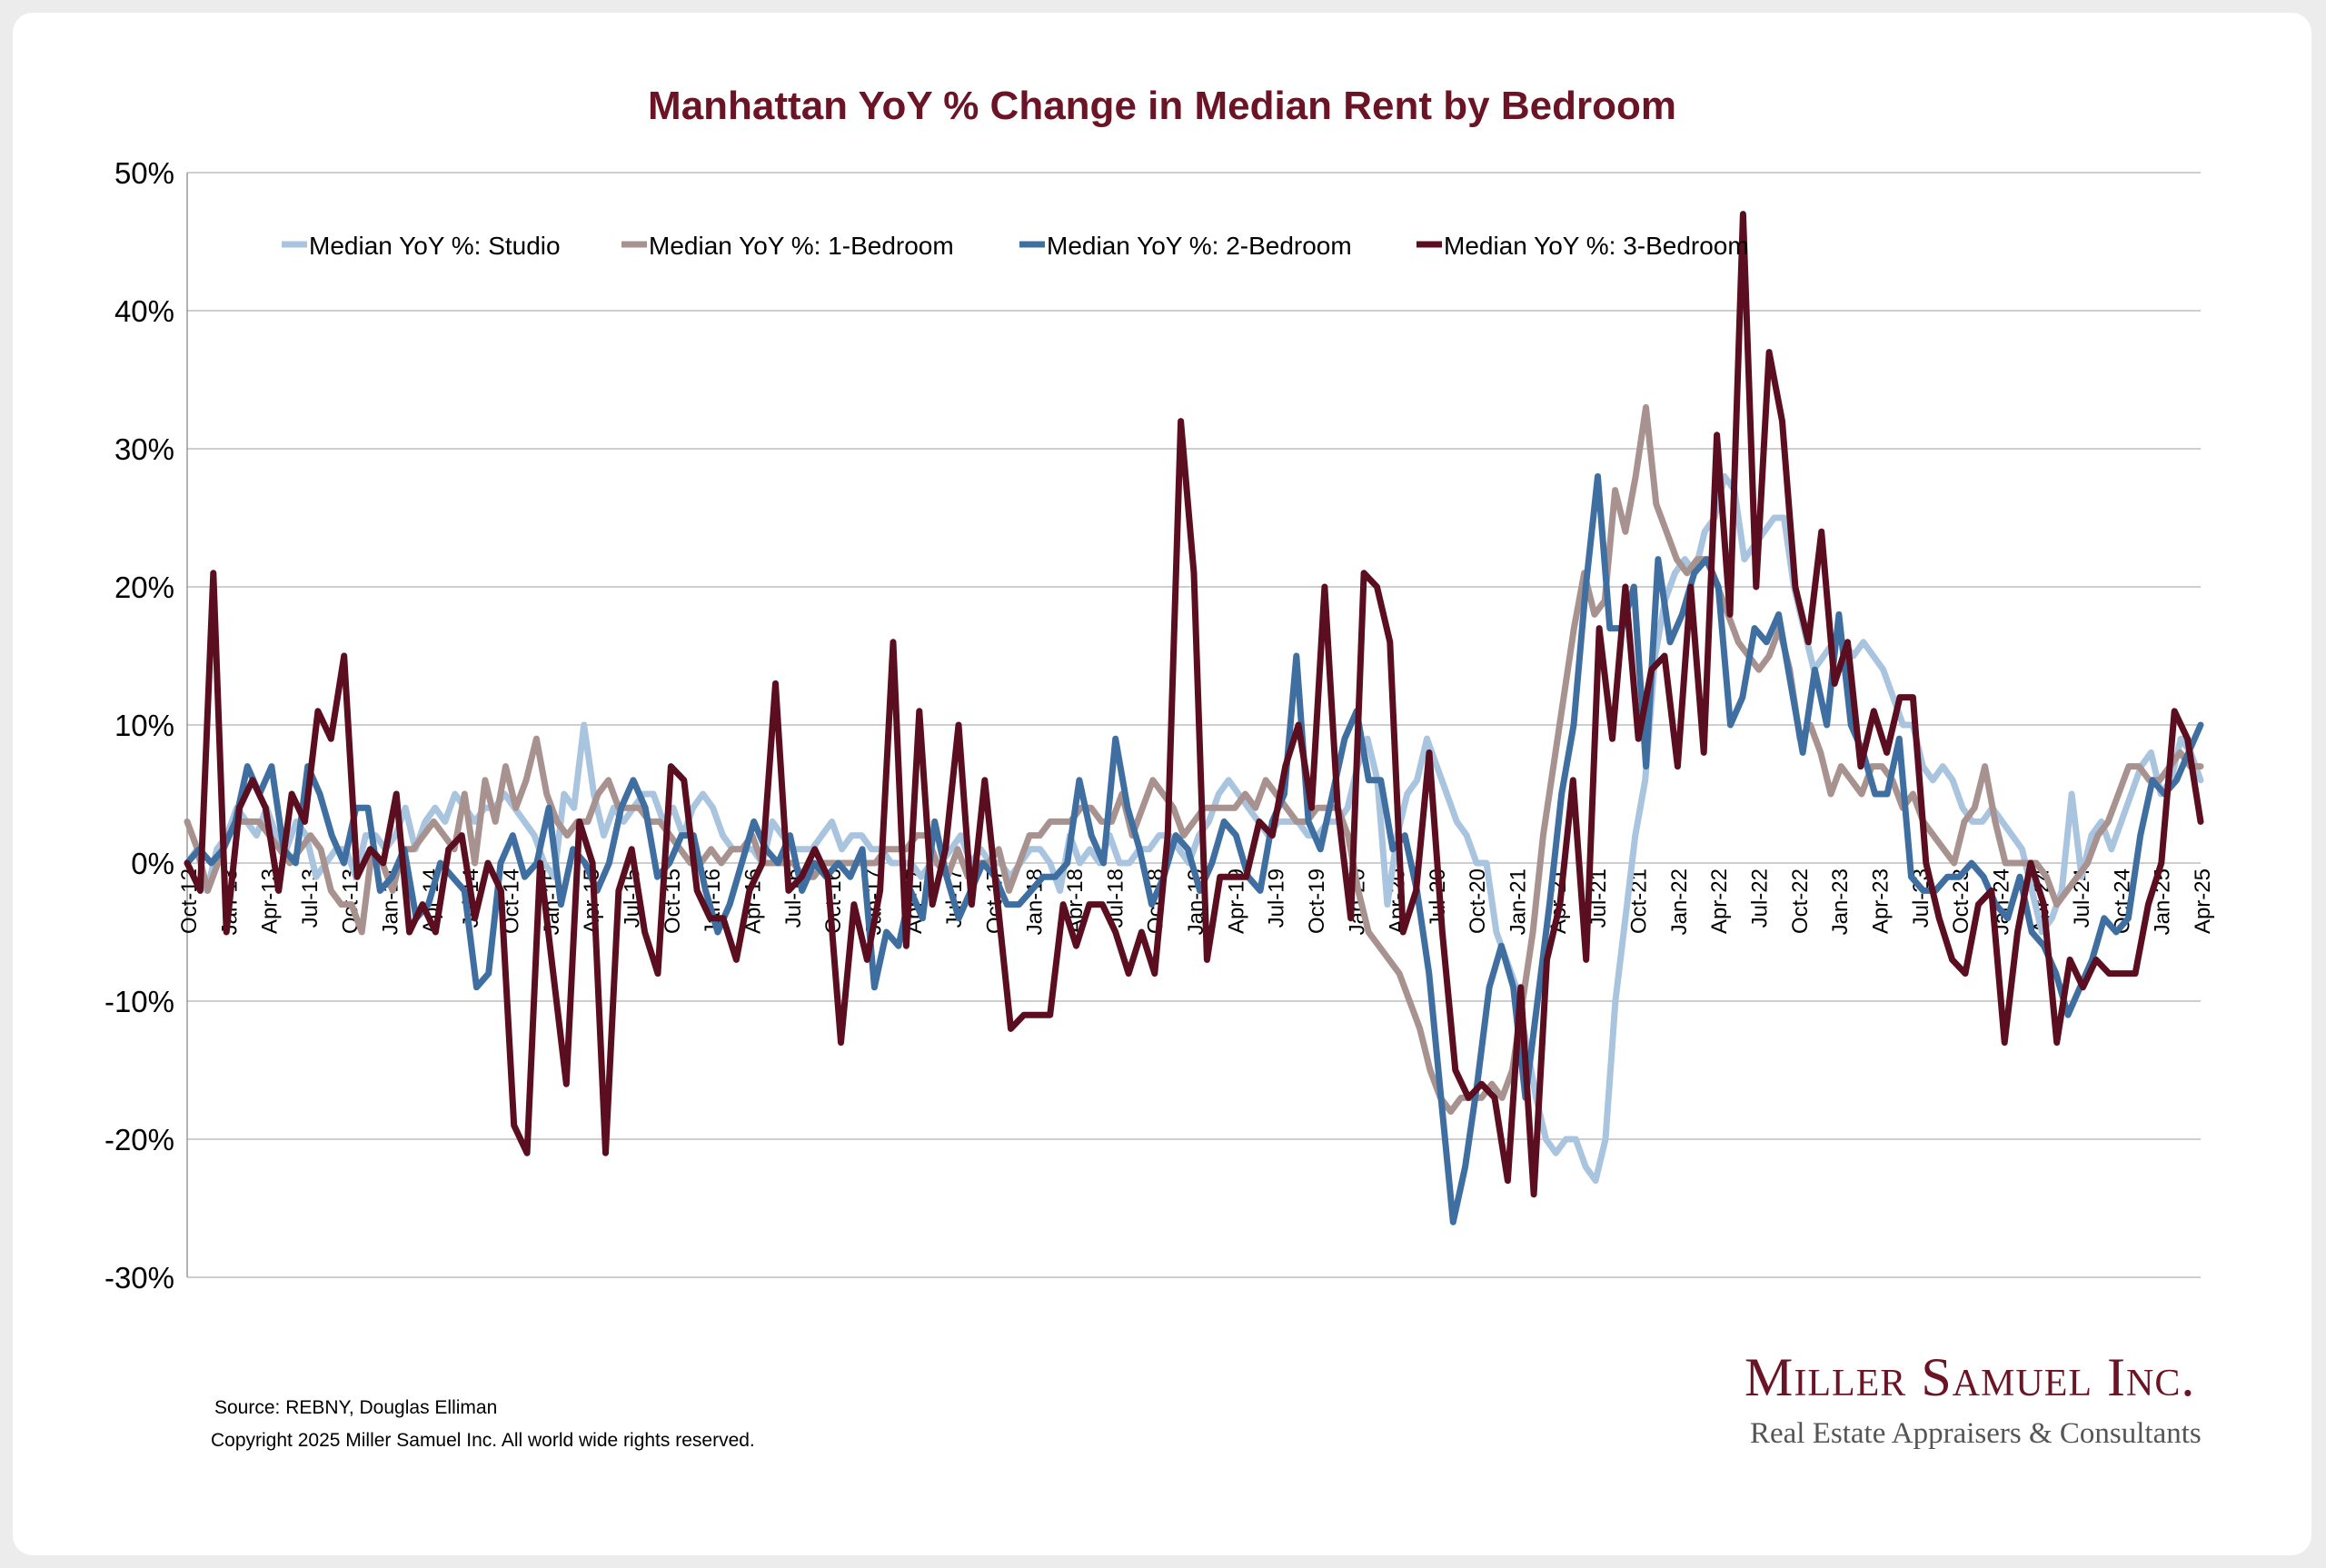 This screenshot has height=1568, width=2326. Describe the element at coordinates (1199, 246) in the screenshot. I see `legend-label: Median YoY %: 2-Bedroom` at that location.